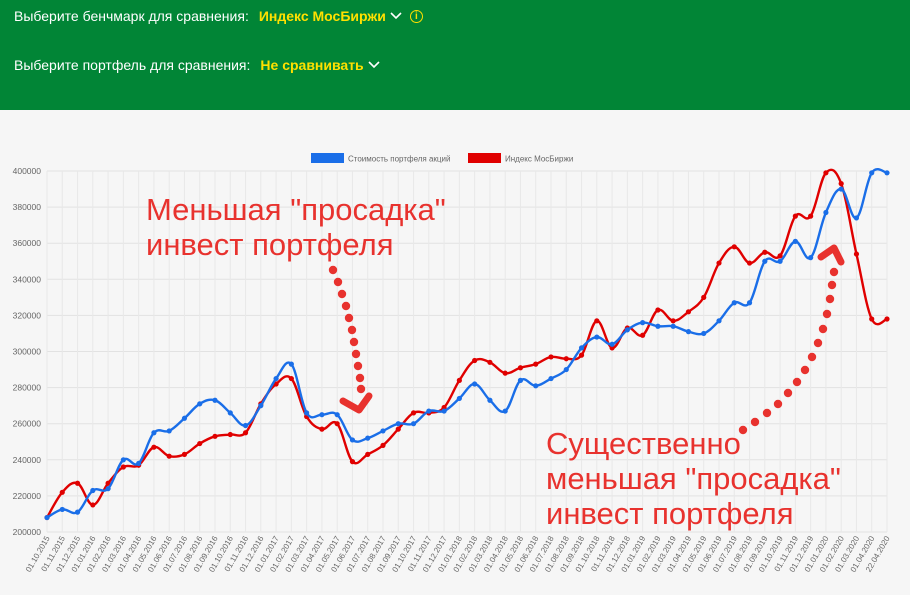 The height and width of the screenshot is (595, 910). I want to click on chart-legend: Стоимость портфеля акций Индекс МосБиржи, so click(442, 158).